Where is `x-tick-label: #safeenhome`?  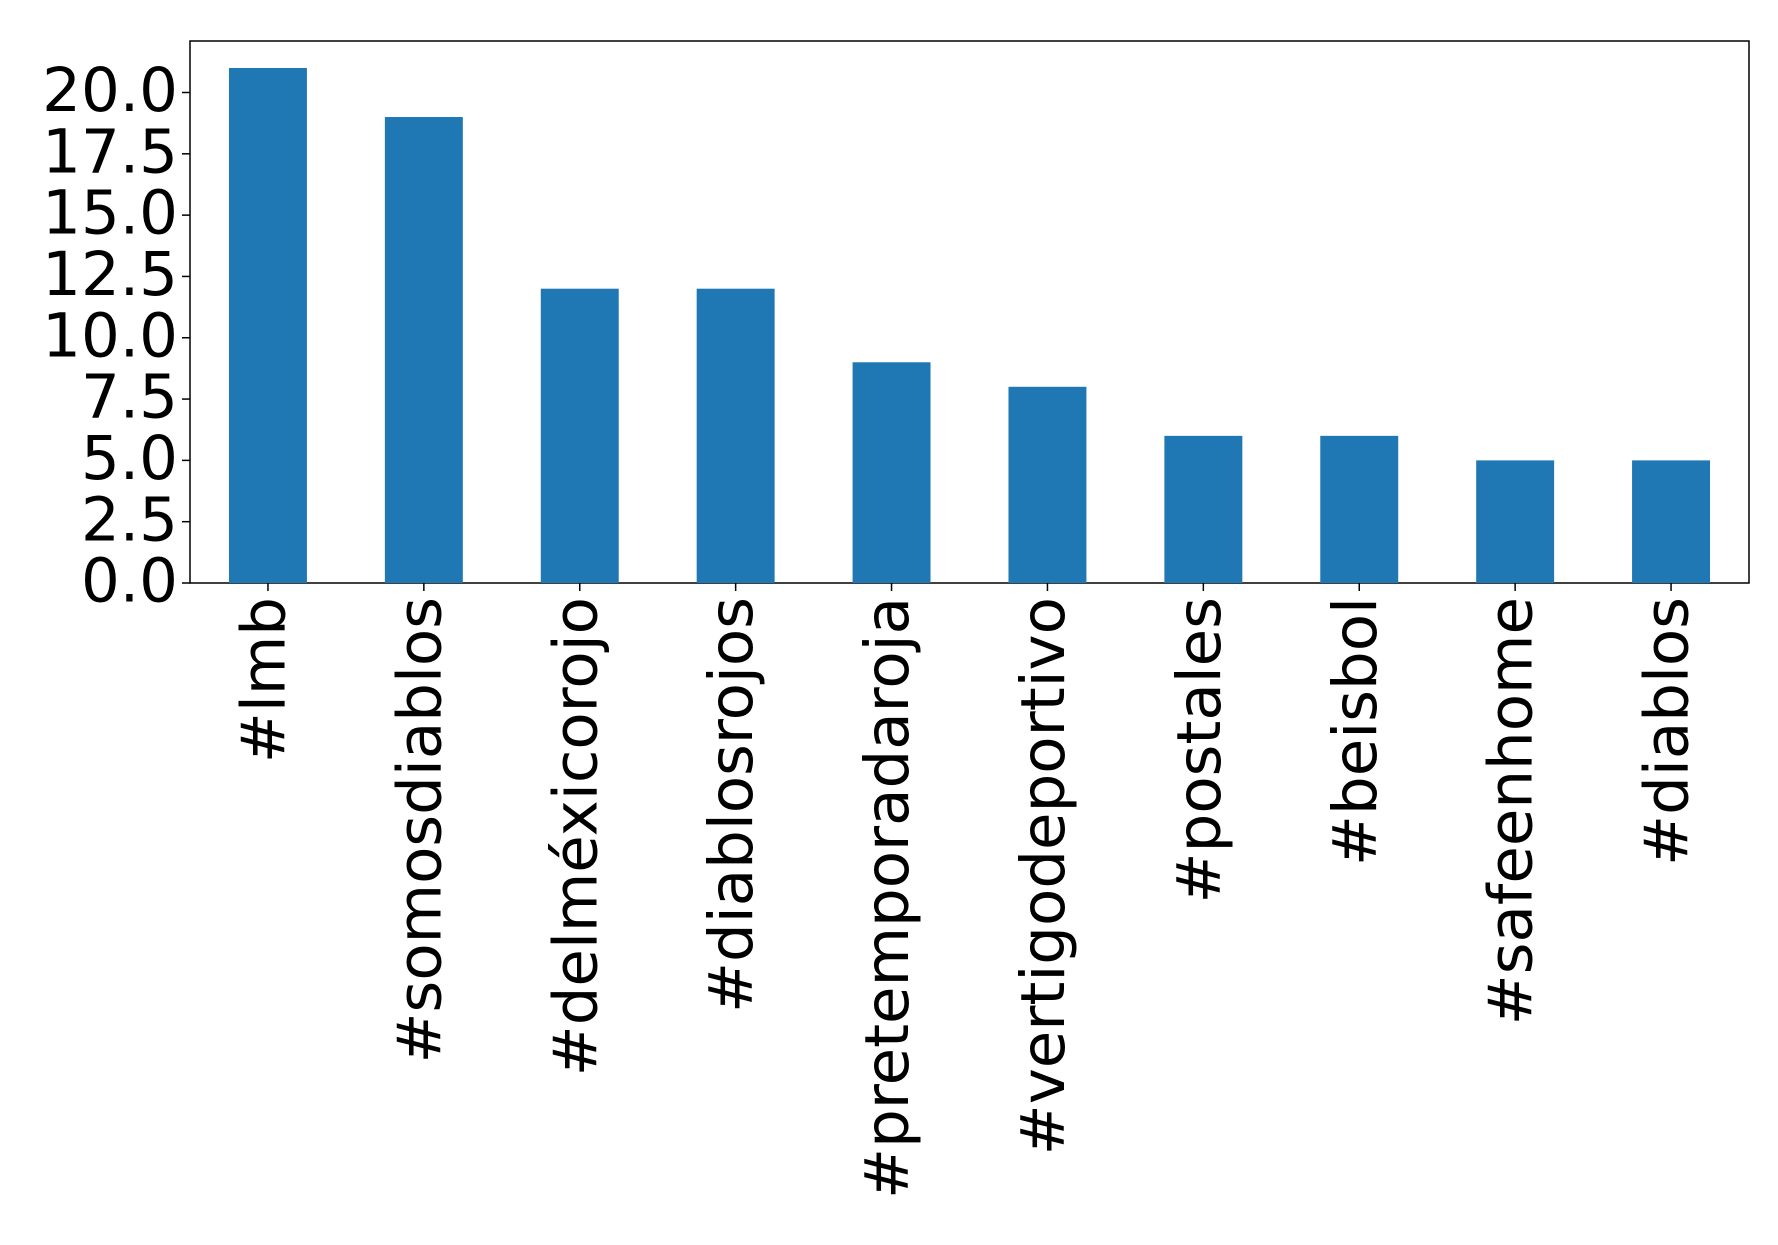
x-tick-label: #safeenhome is located at coordinates (1511, 811).